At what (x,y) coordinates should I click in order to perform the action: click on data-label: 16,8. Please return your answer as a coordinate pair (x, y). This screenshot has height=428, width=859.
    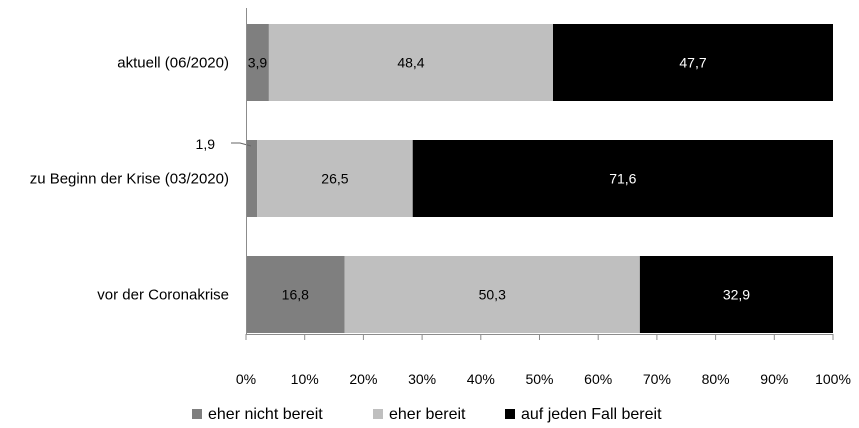
    Looking at the image, I should click on (295, 295).